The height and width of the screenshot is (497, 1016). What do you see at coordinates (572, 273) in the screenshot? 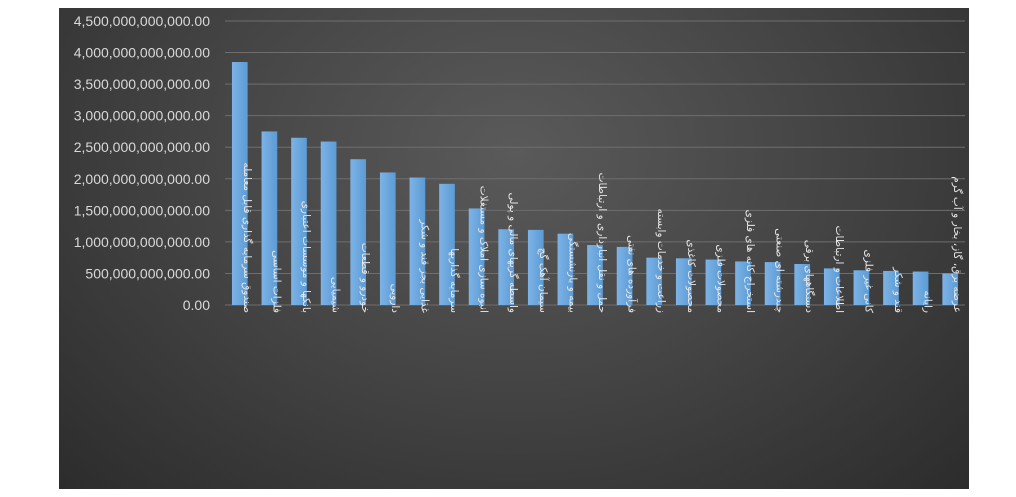
I see `x-category-label: بیمه و بازنشستگی` at bounding box center [572, 273].